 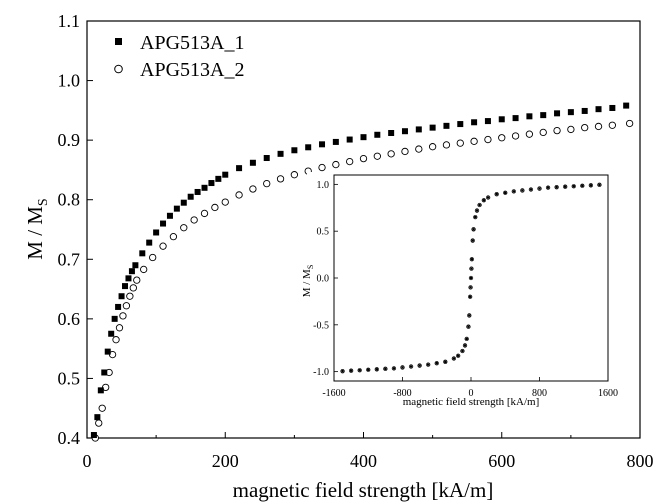 What do you see at coordinates (69, 319) in the screenshot?
I see `main-y-tick-label: 0.6` at bounding box center [69, 319].